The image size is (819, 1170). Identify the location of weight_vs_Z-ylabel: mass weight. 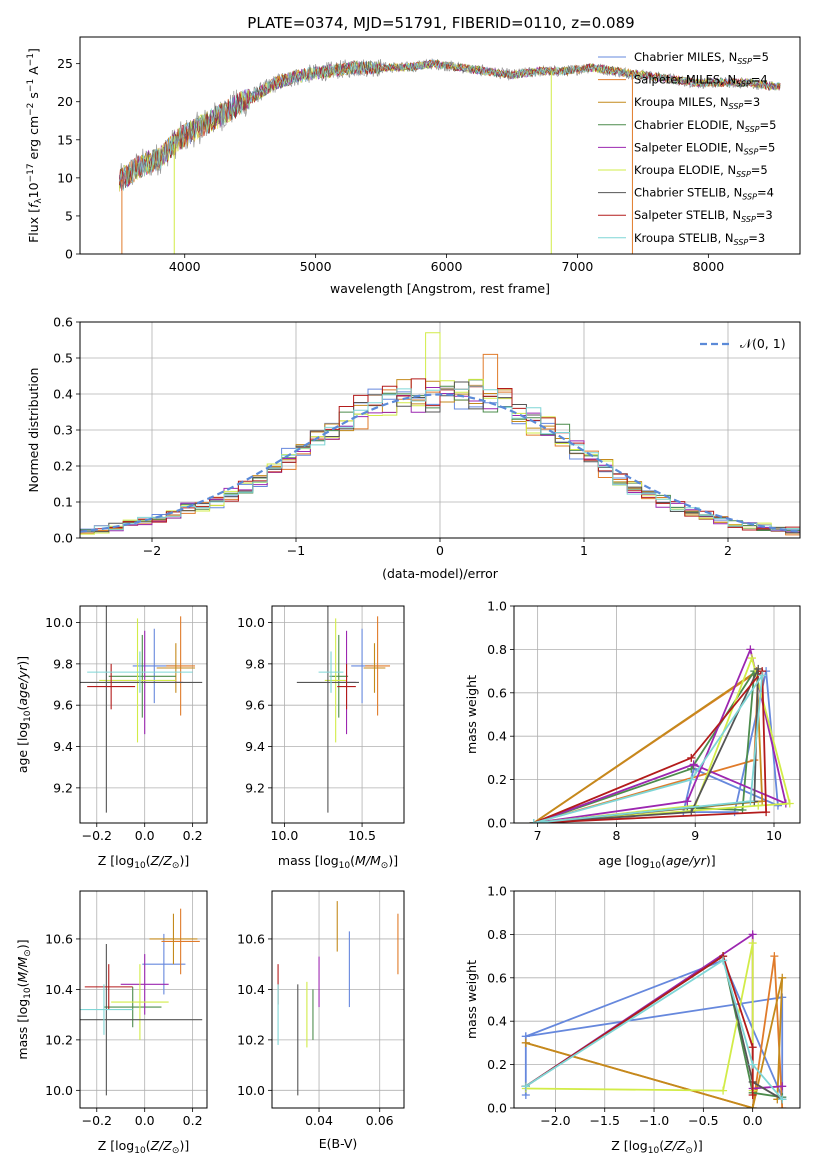
(471, 999).